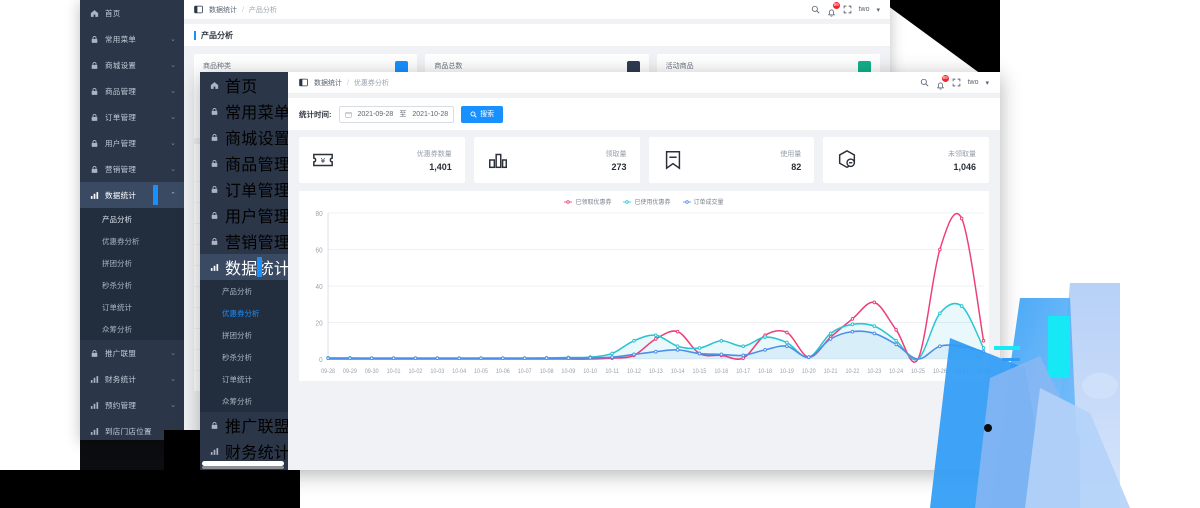 This screenshot has height=508, width=1200. What do you see at coordinates (644, 114) in the screenshot?
I see `filter-bar: 统计时间: 2021-09-28 至 2021-10-28 搜索` at bounding box center [644, 114].